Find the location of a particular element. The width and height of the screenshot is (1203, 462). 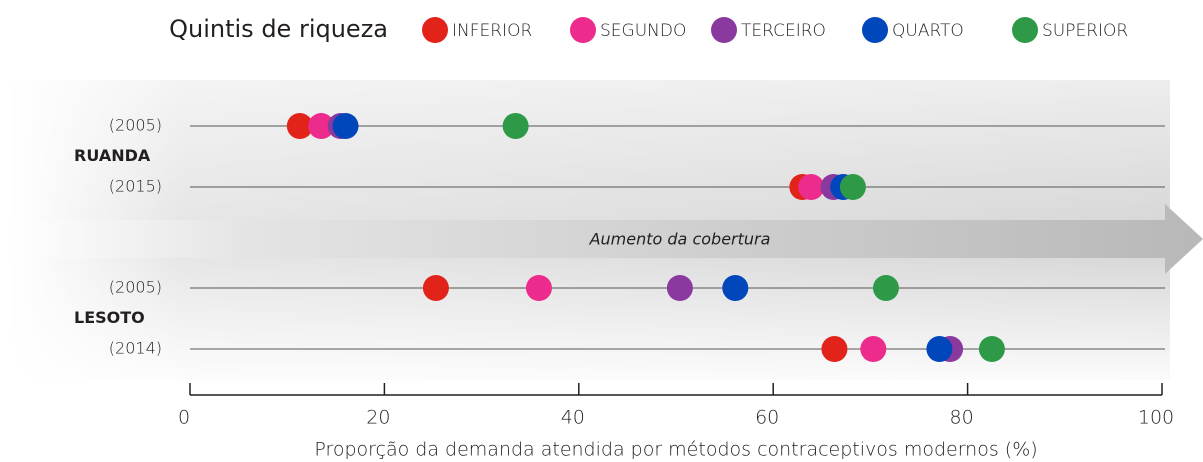

legend-label: INFERIOR is located at coordinates (492, 31).